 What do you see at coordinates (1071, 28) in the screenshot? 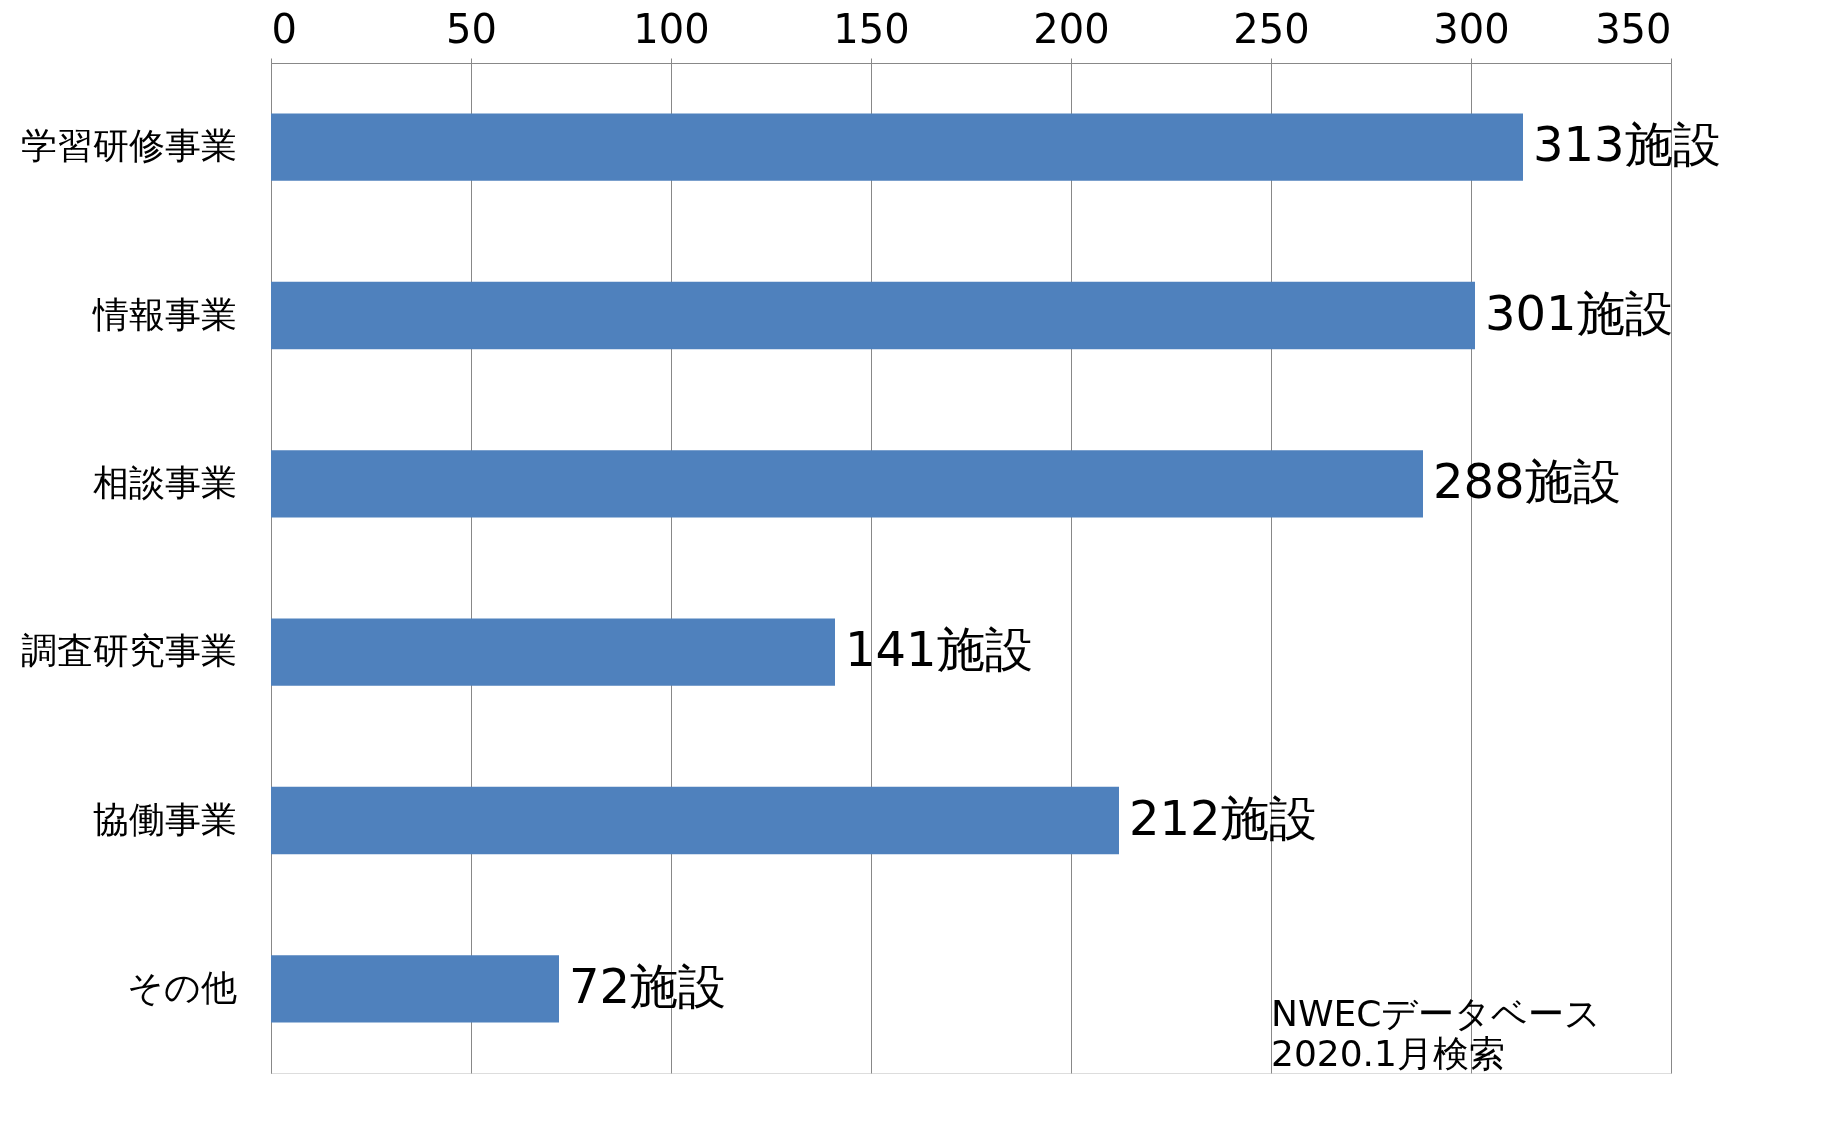
I see `x-tick-label: 200` at bounding box center [1071, 28].